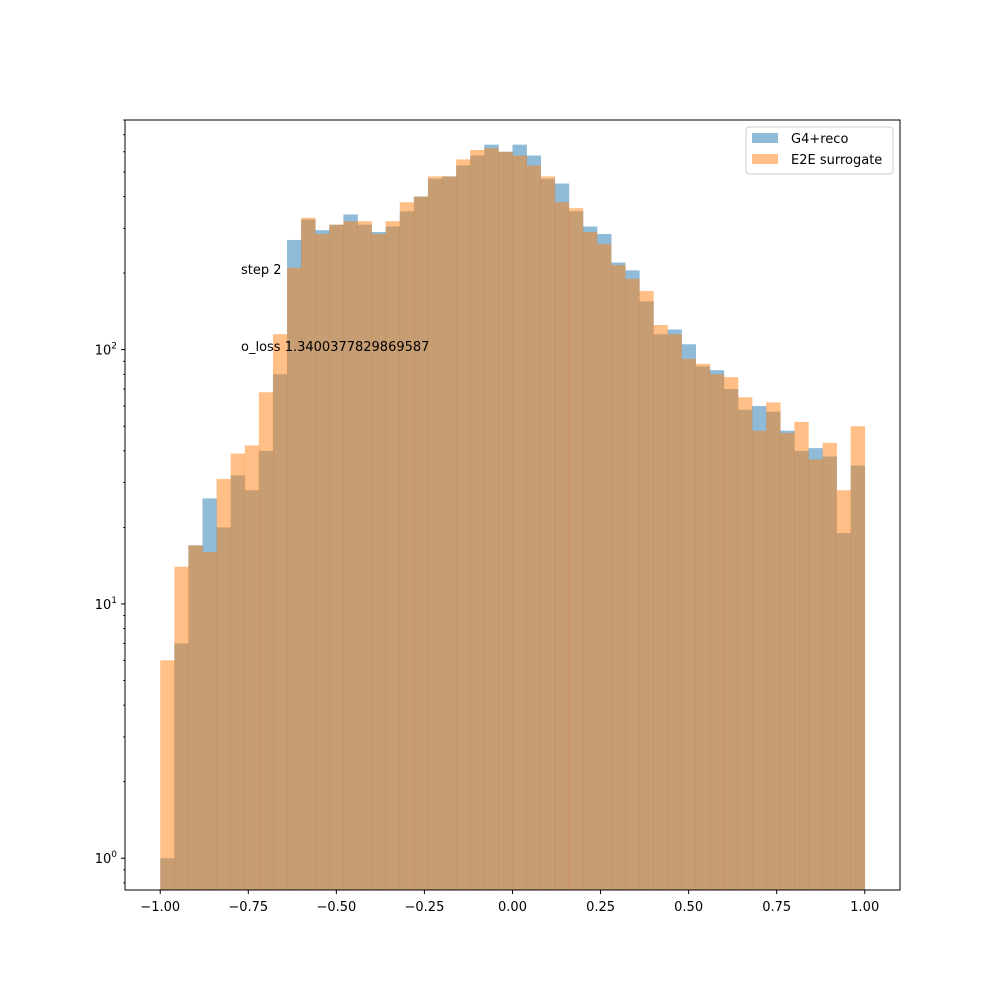 The image size is (1000, 1000). I want to click on x-tick-label: −0.50, so click(336, 907).